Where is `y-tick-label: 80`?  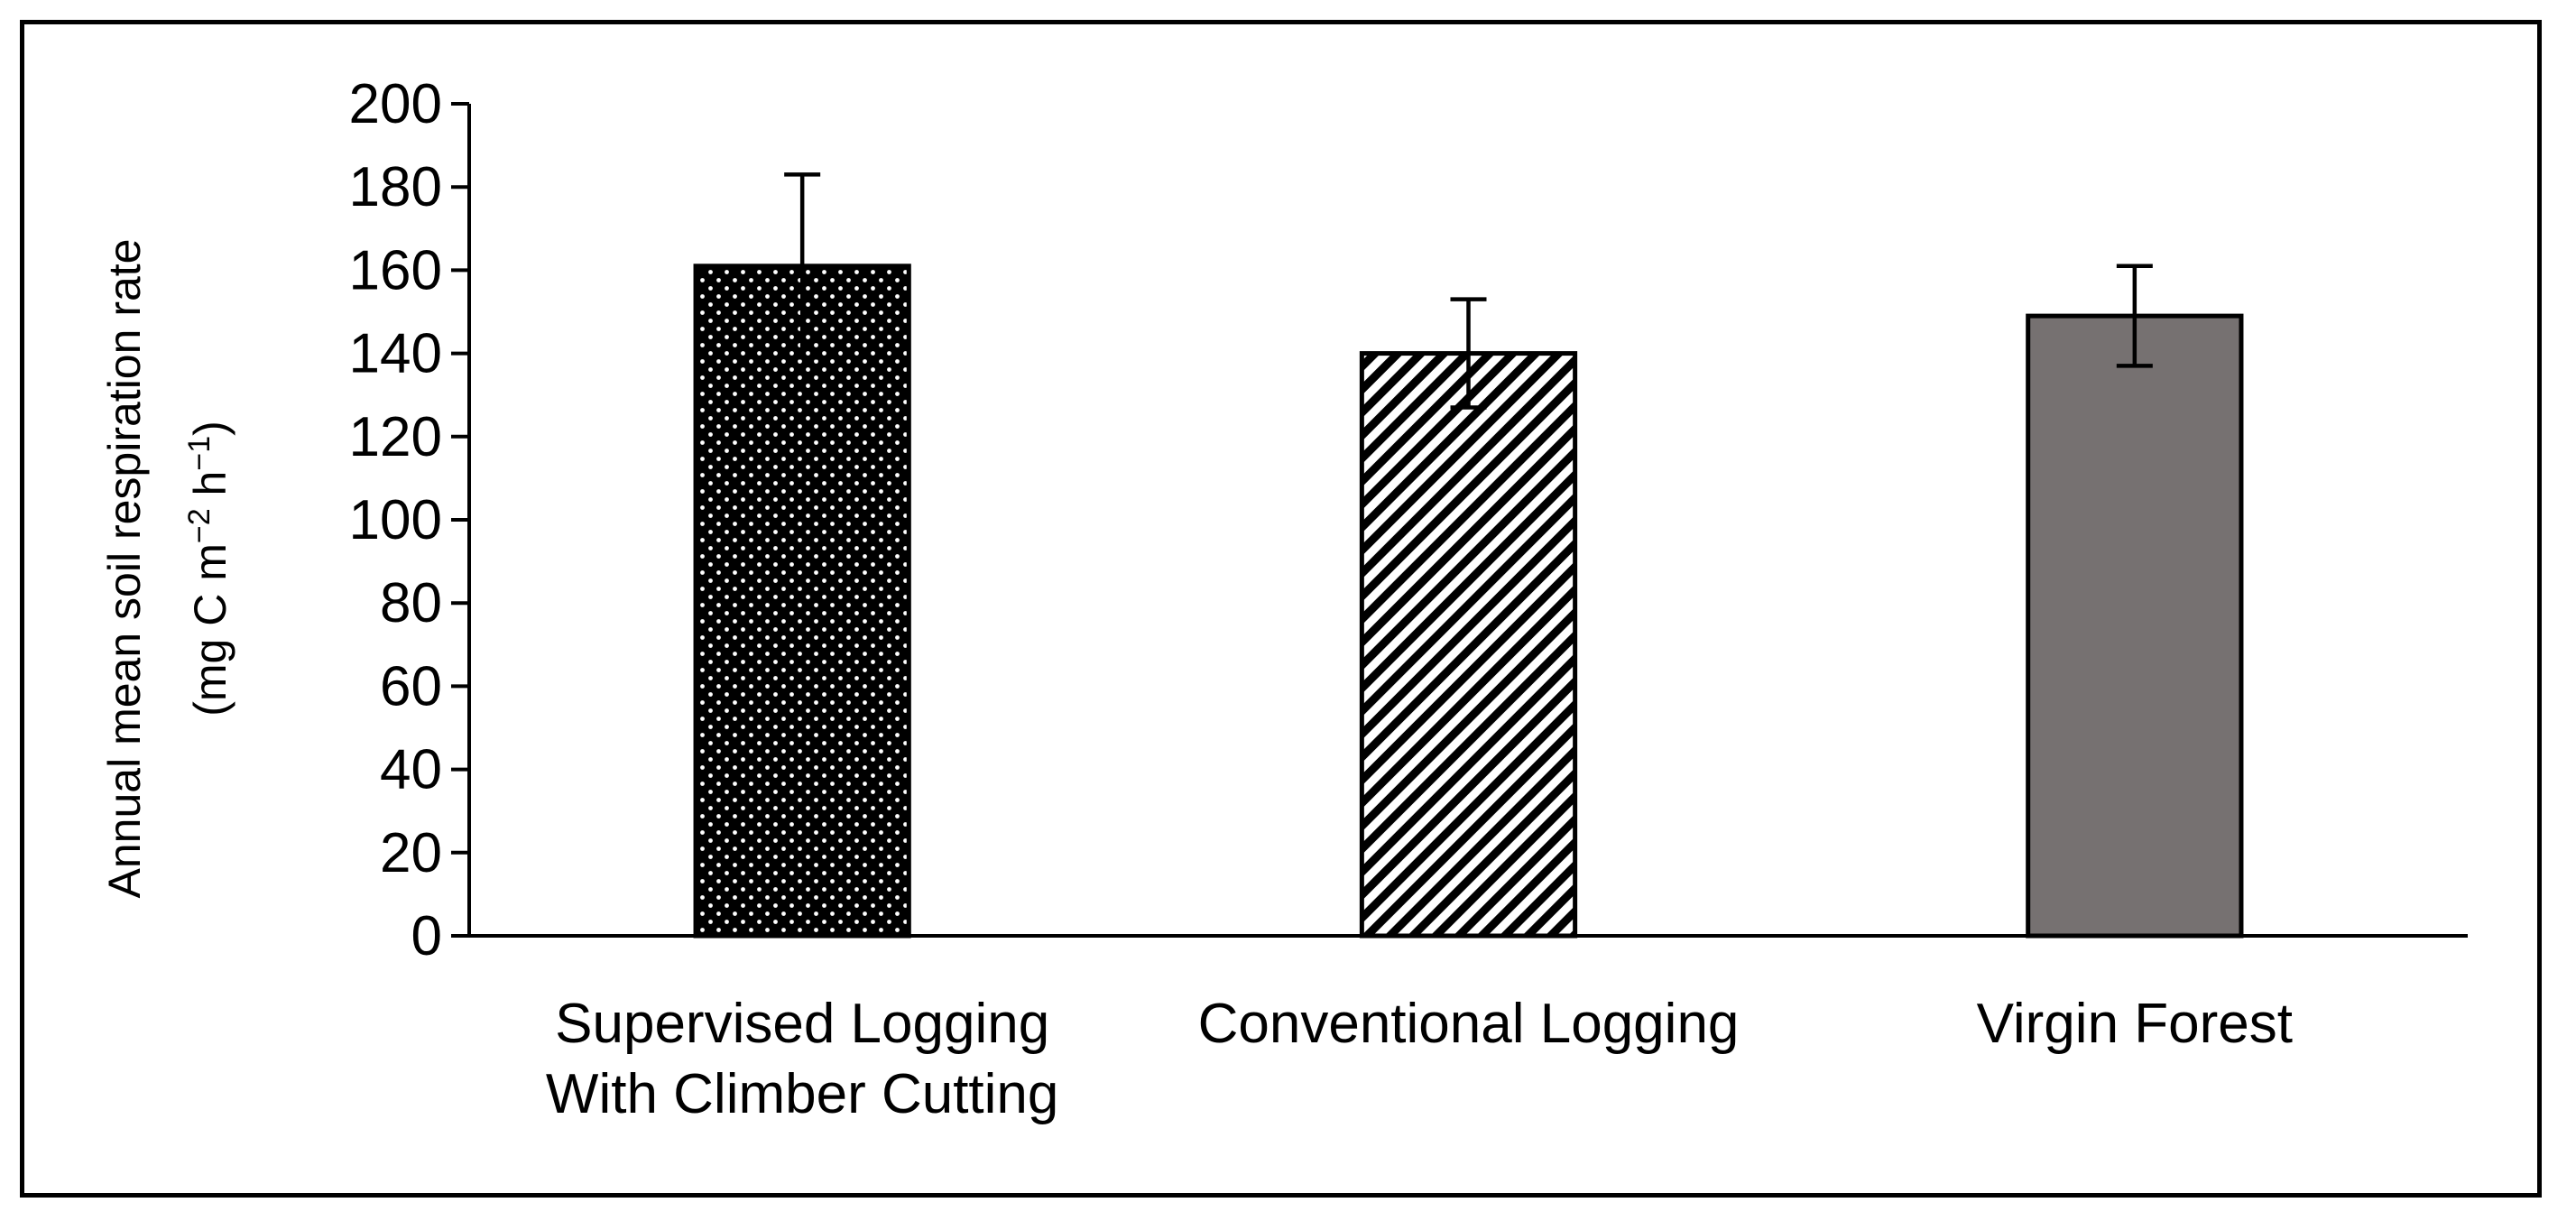
y-tick-label: 80 is located at coordinates (411, 603).